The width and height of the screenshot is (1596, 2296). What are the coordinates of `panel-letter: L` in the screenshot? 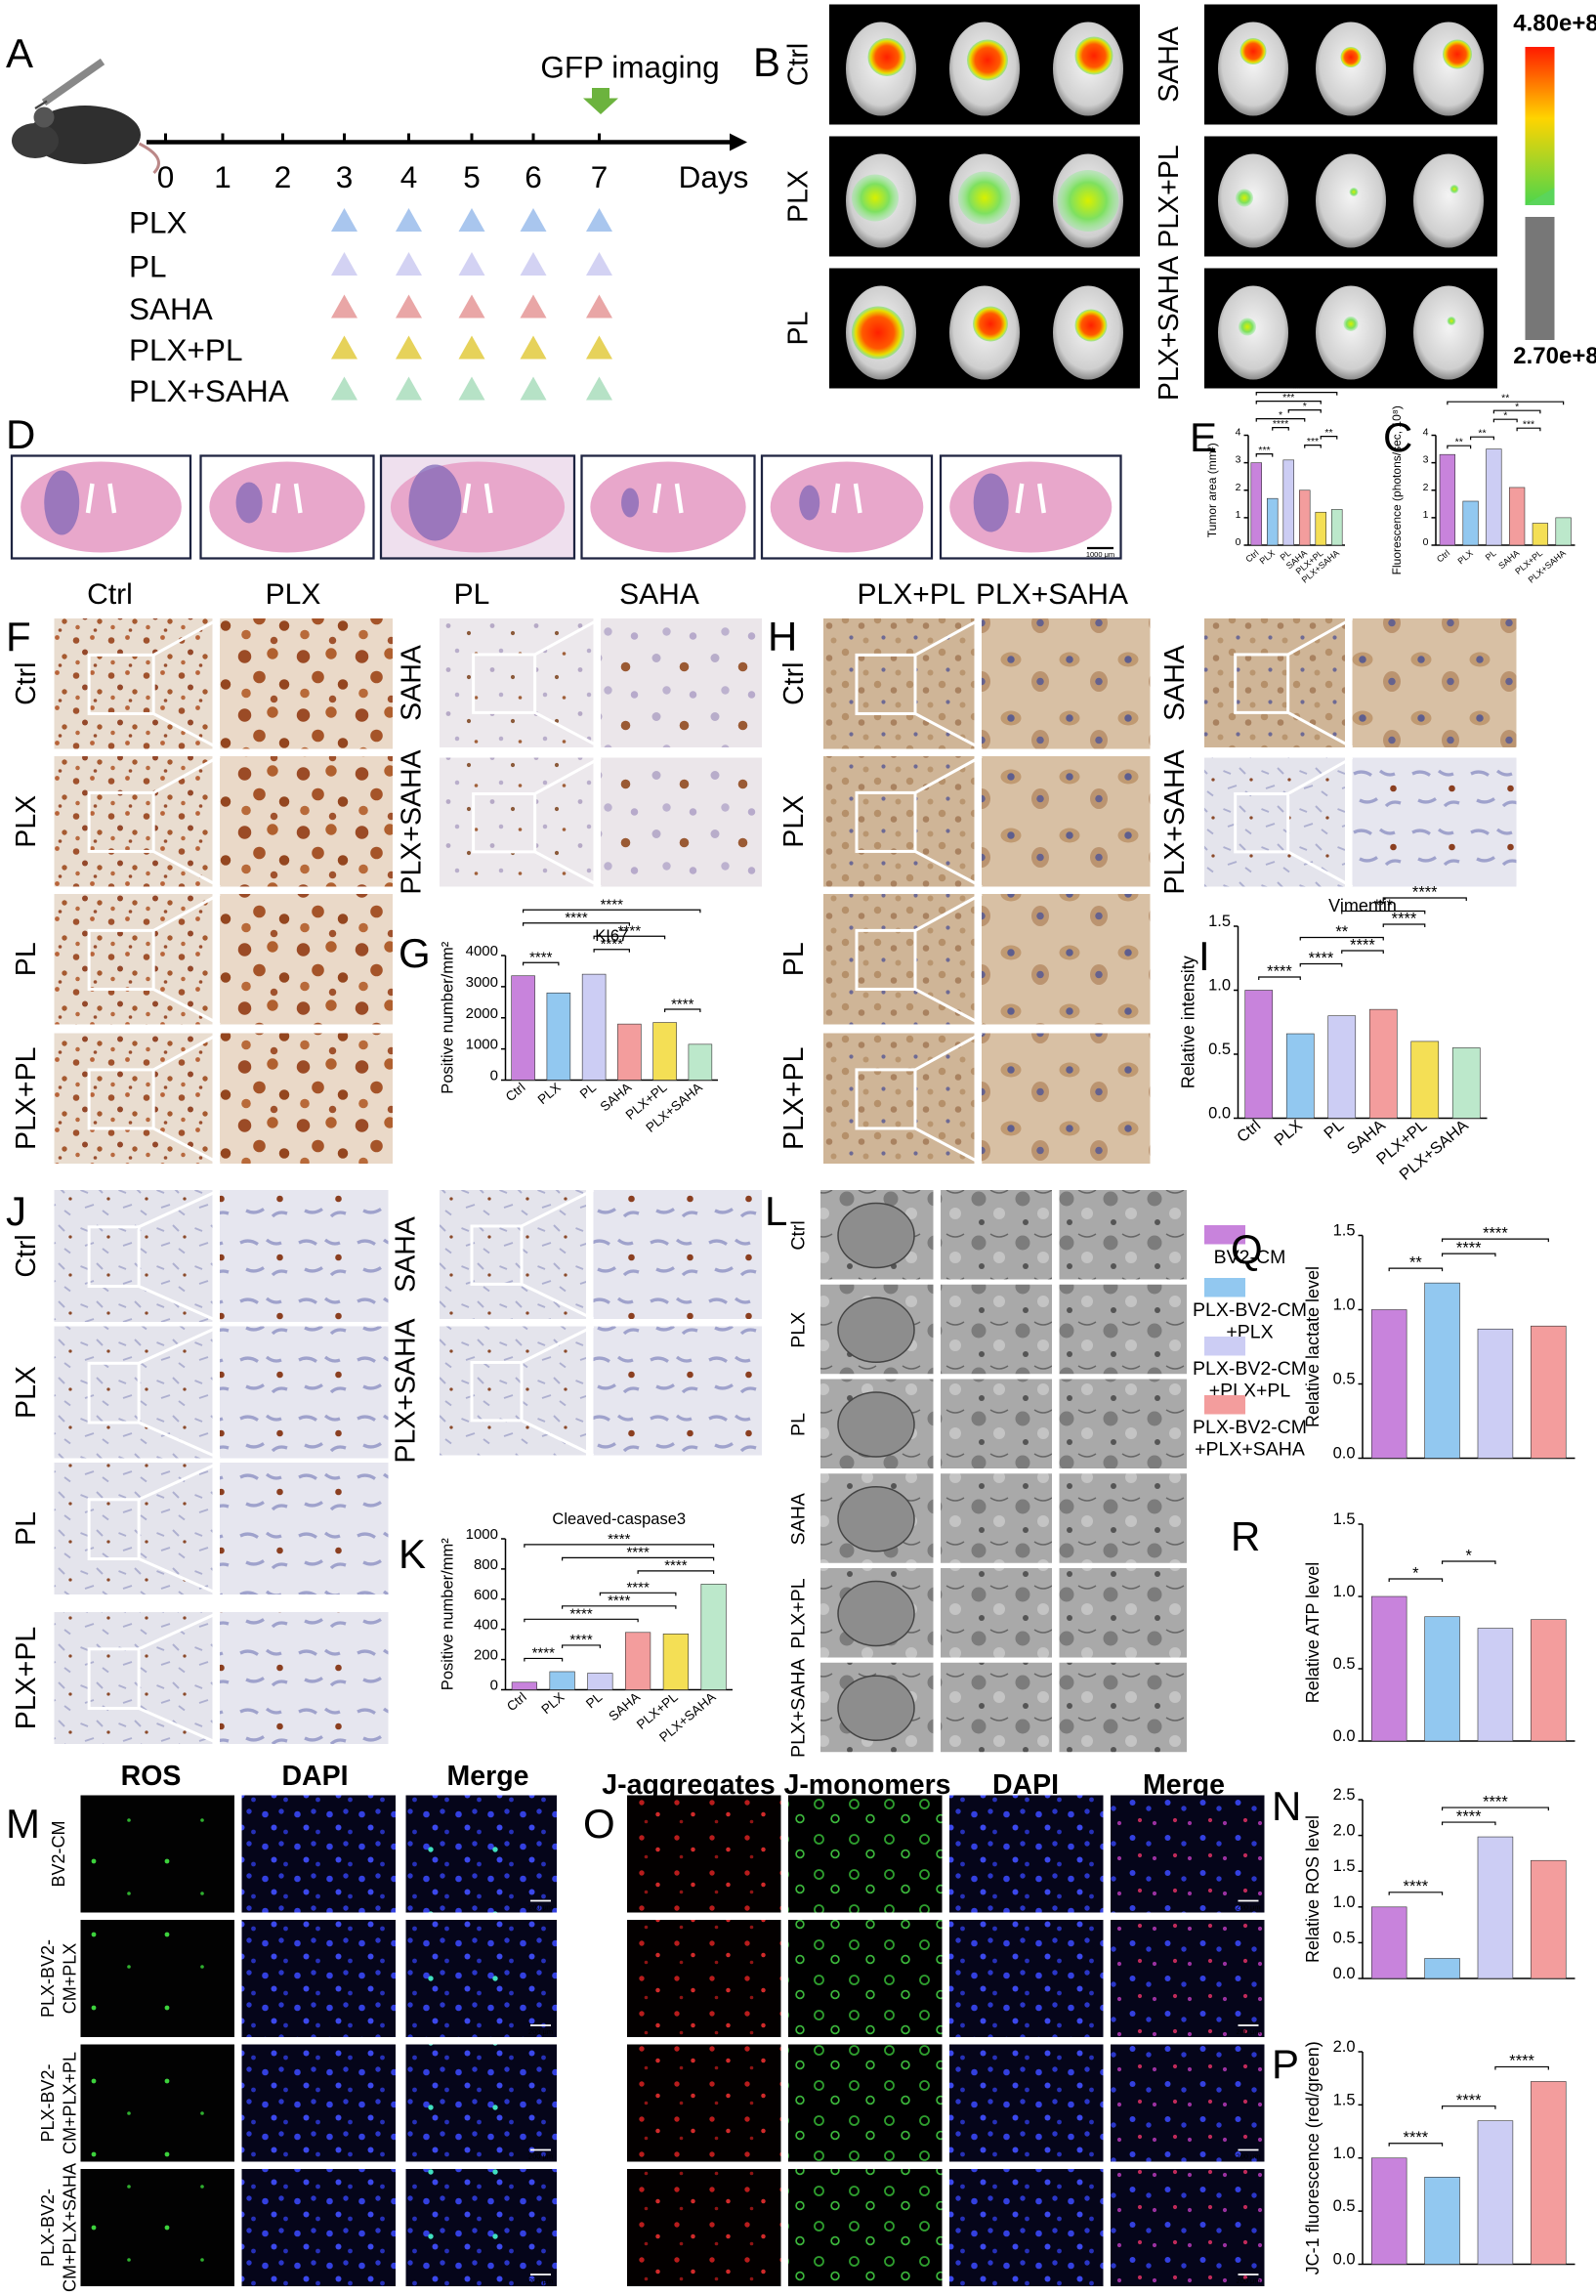 It's located at (776, 1211).